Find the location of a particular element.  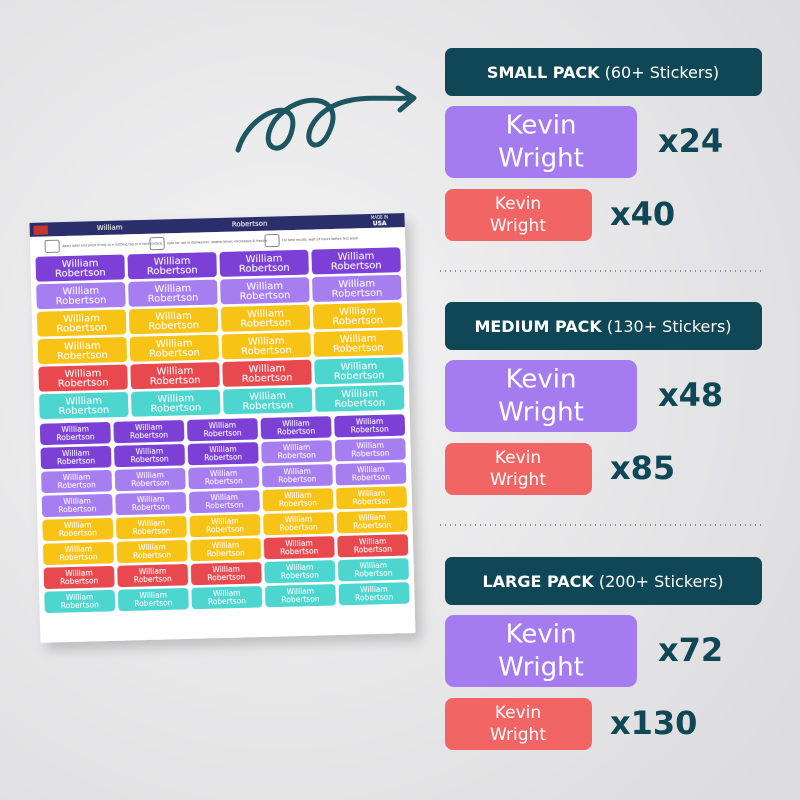

pack-title: LARGE PACK (200+ Stickers) is located at coordinates (602, 581).